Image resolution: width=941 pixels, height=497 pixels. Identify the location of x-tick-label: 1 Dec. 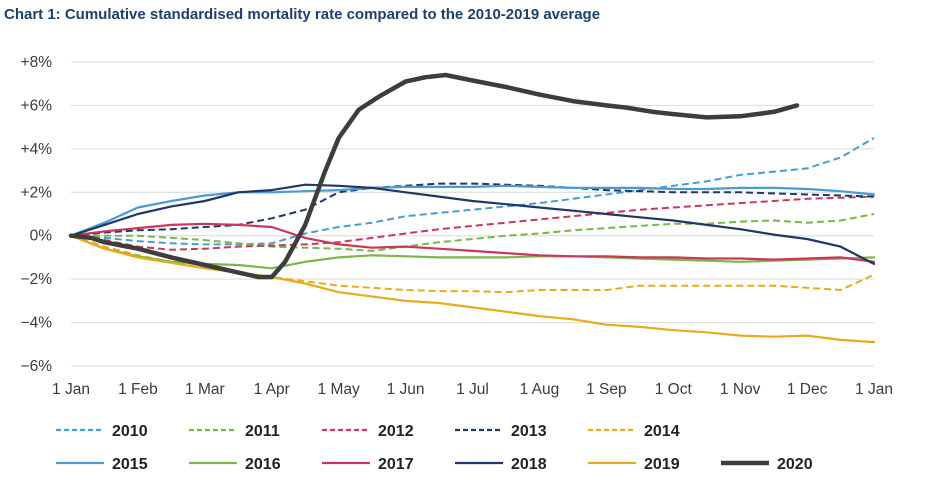
(807, 389).